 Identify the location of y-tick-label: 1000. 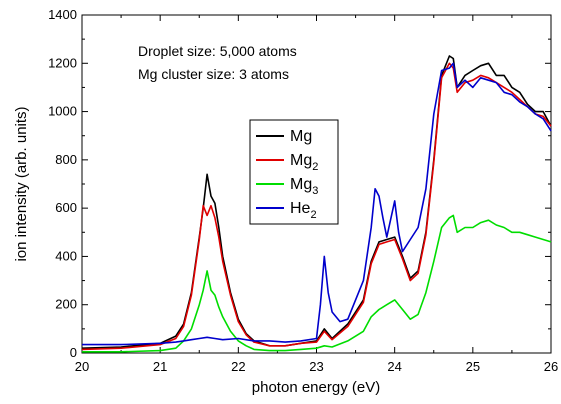
(62, 111).